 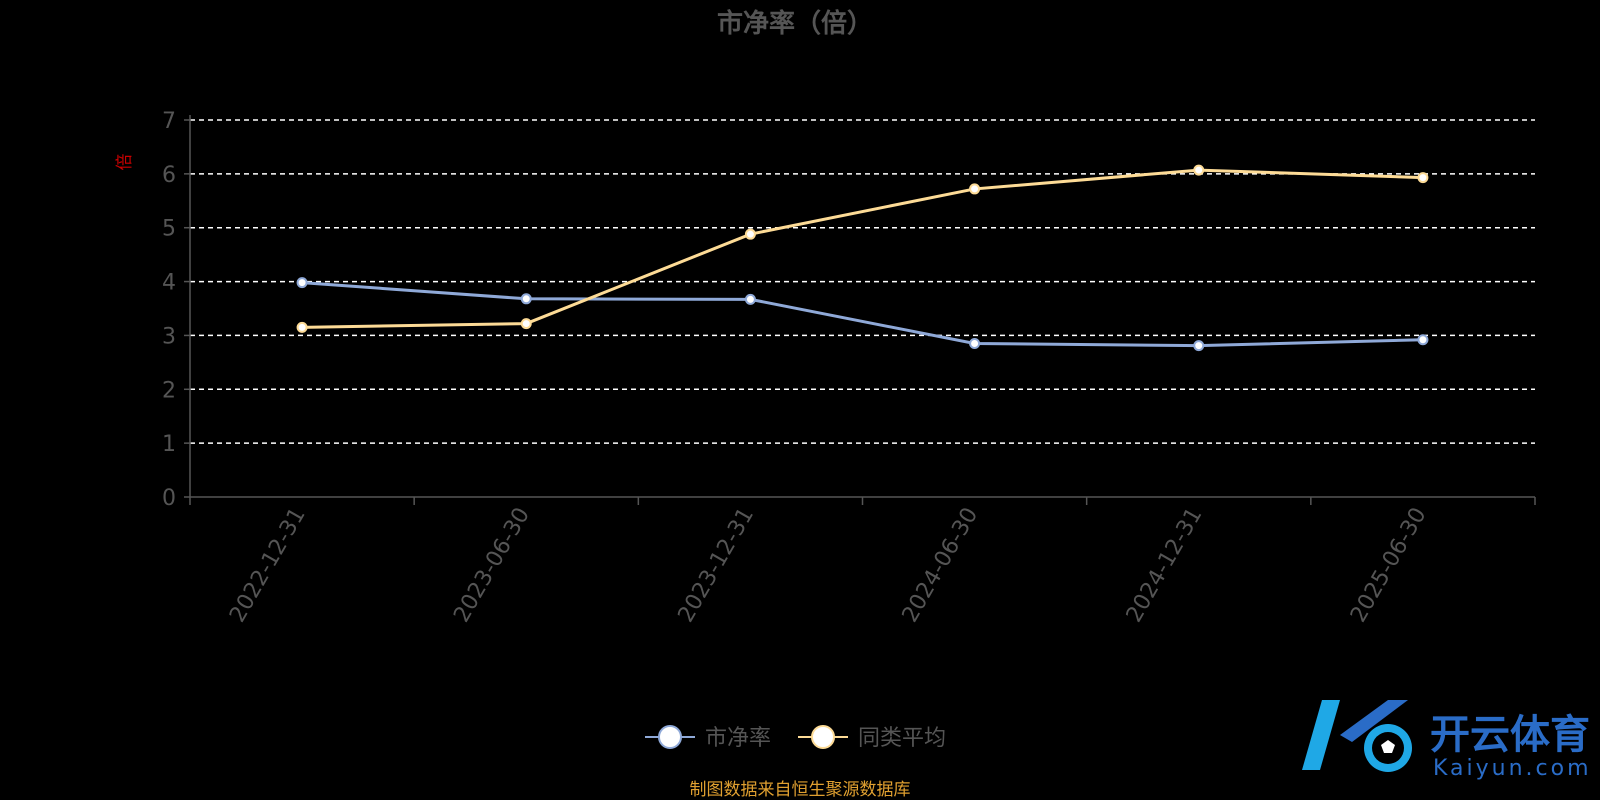 What do you see at coordinates (169, 175) in the screenshot?
I see `y-tick-label: 6` at bounding box center [169, 175].